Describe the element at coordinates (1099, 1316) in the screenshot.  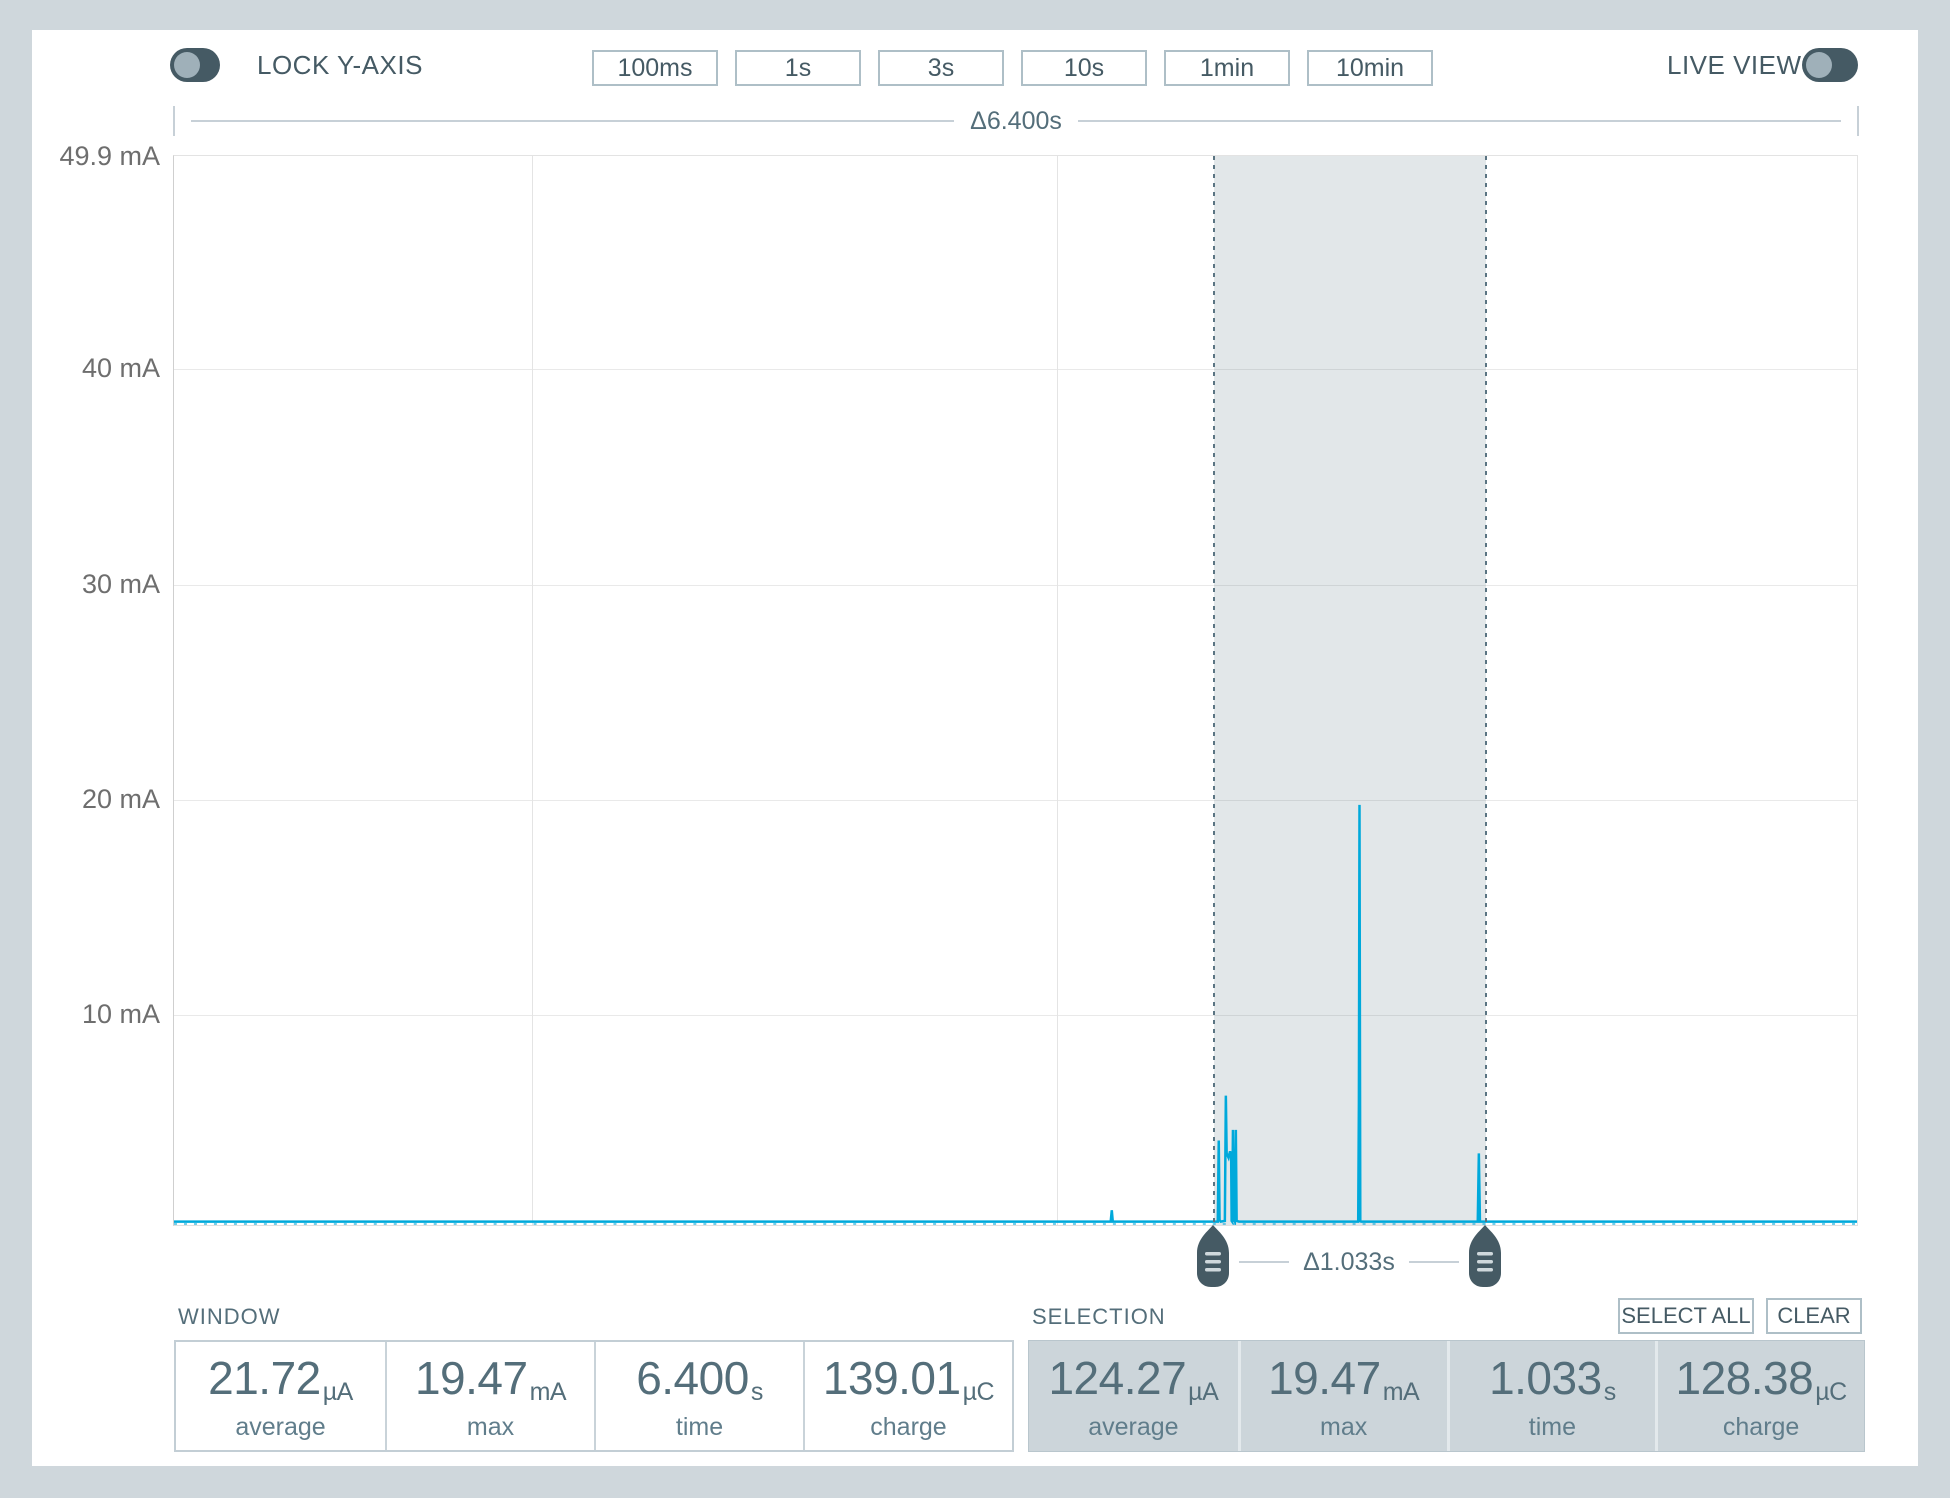
I see `selection-stats-title: SELECTION` at that location.